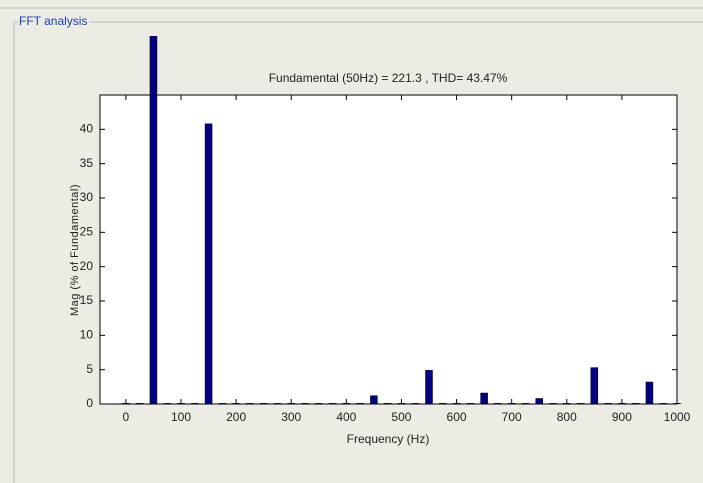 The height and width of the screenshot is (483, 703). I want to click on y-tick-label: 25, so click(87, 232).